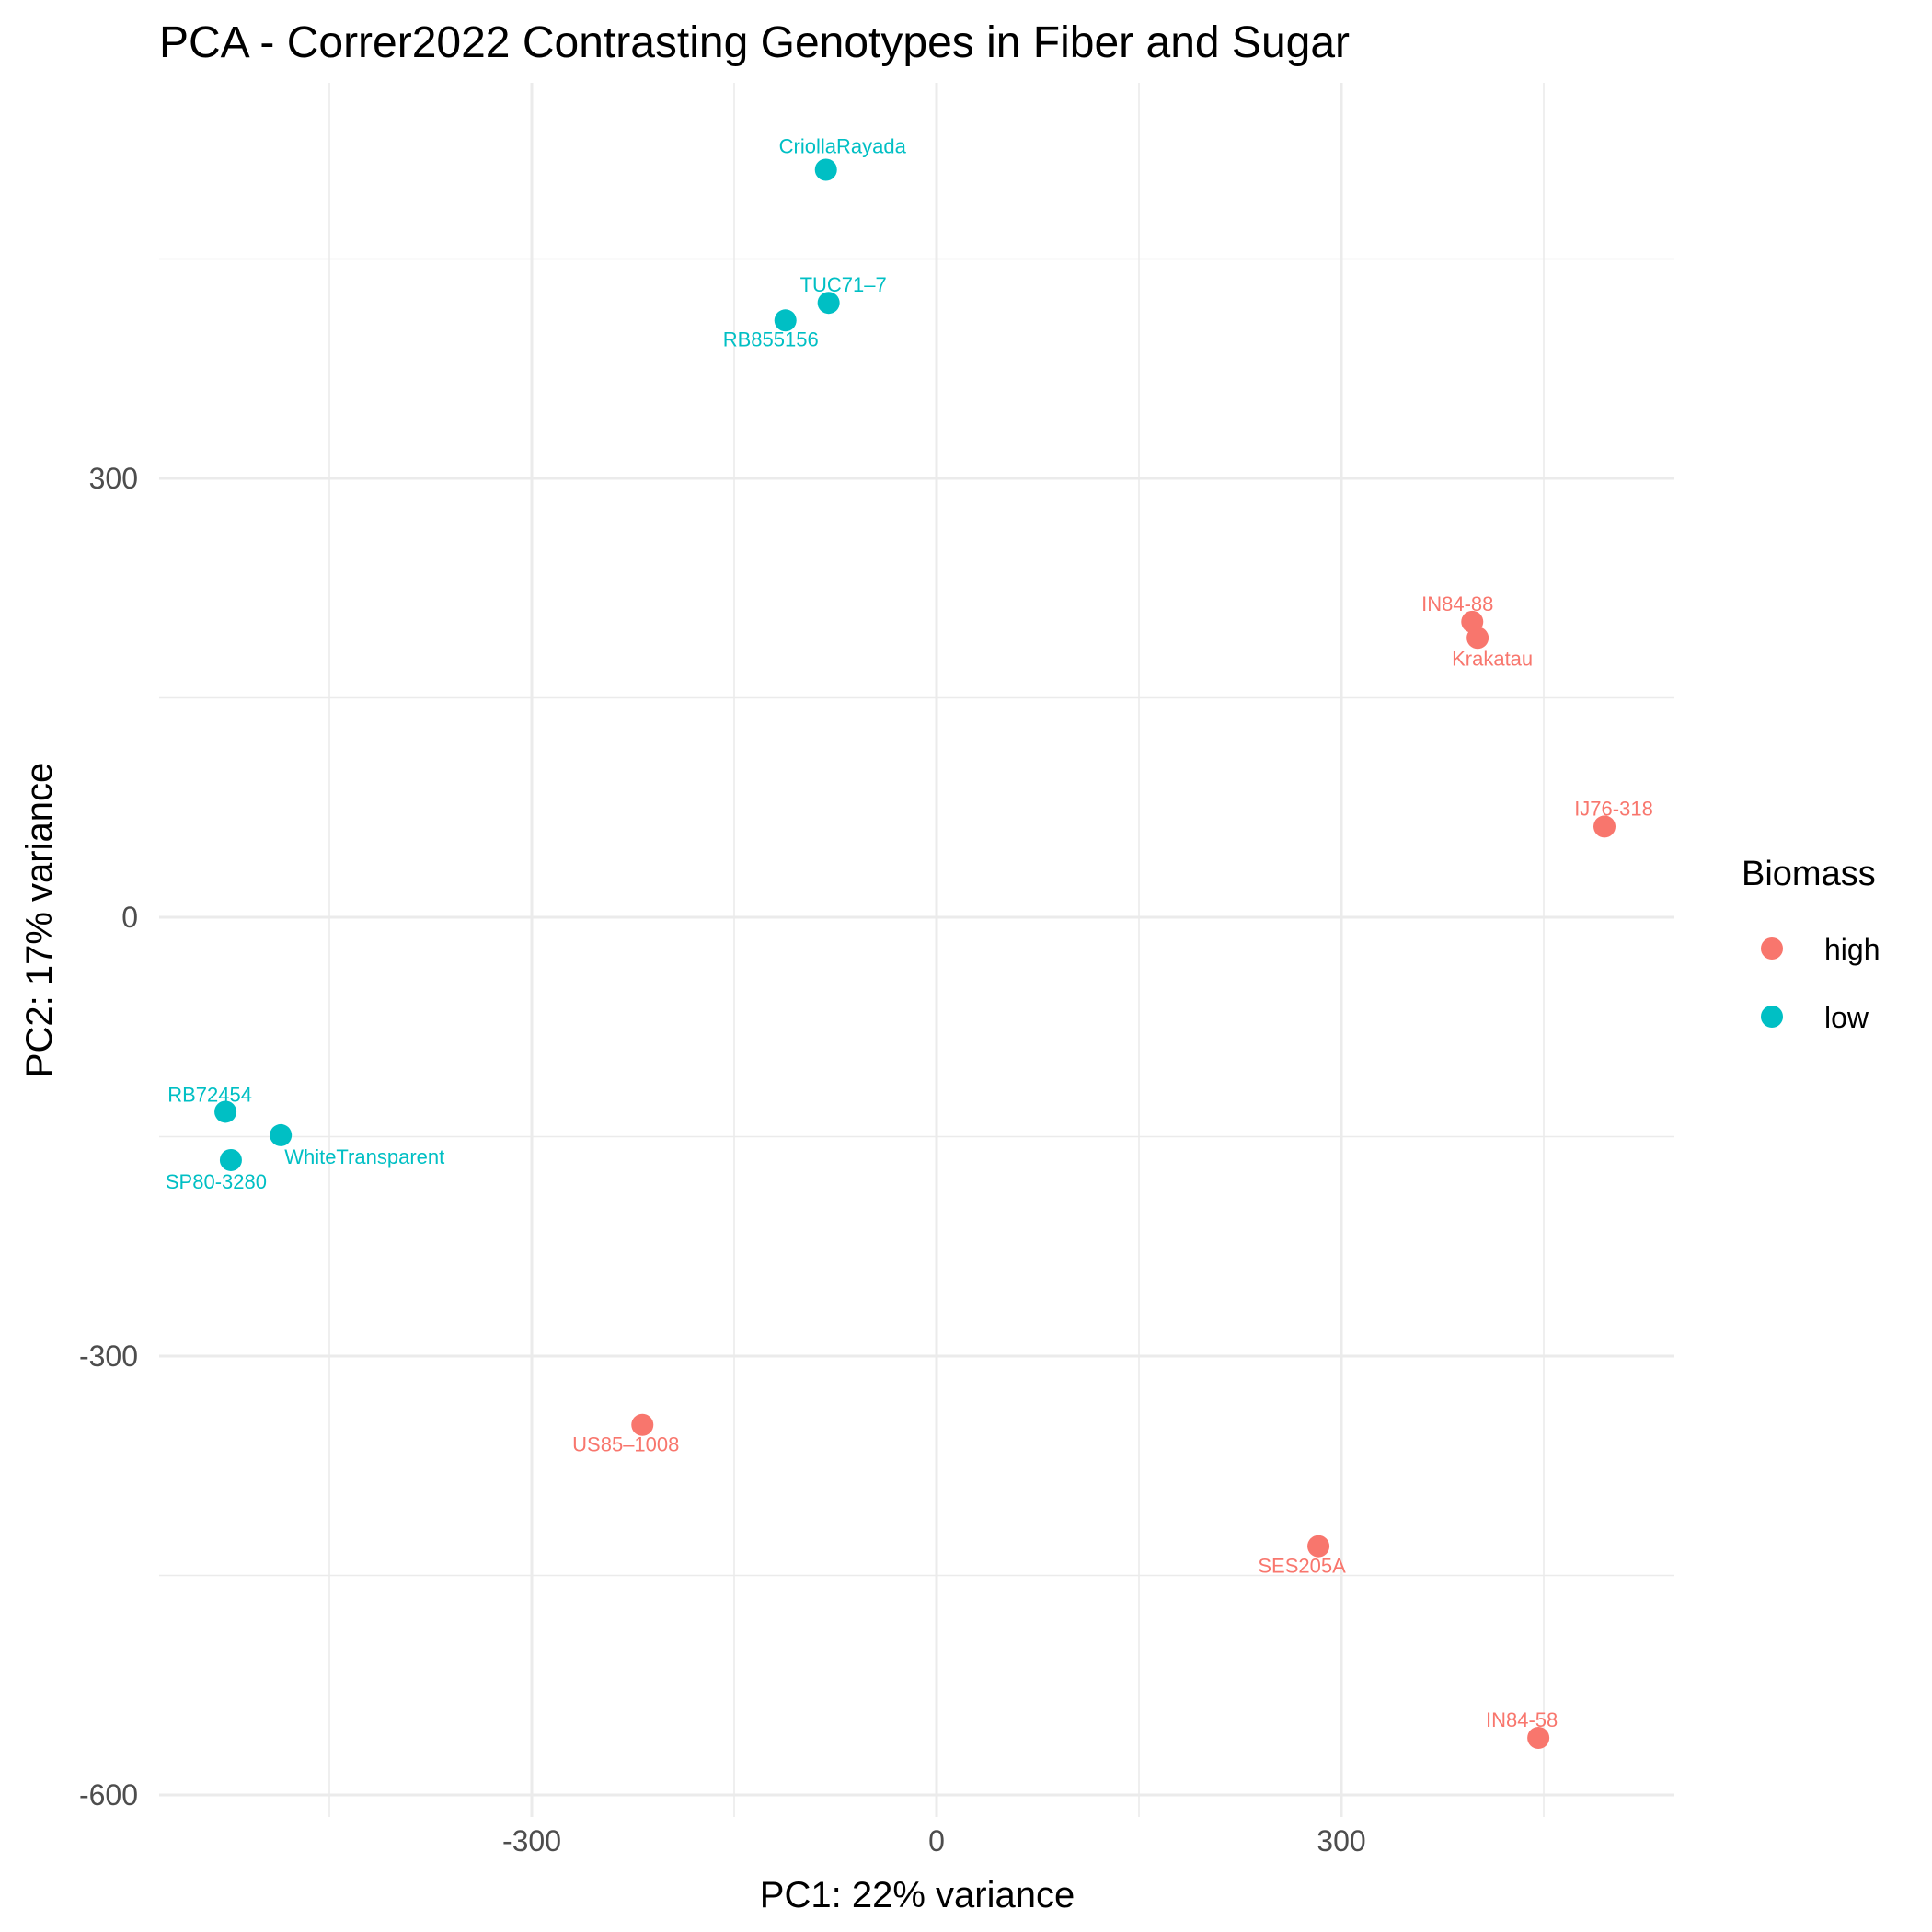 The image size is (1932, 1932). I want to click on point-label: IN84-88, so click(1457, 603).